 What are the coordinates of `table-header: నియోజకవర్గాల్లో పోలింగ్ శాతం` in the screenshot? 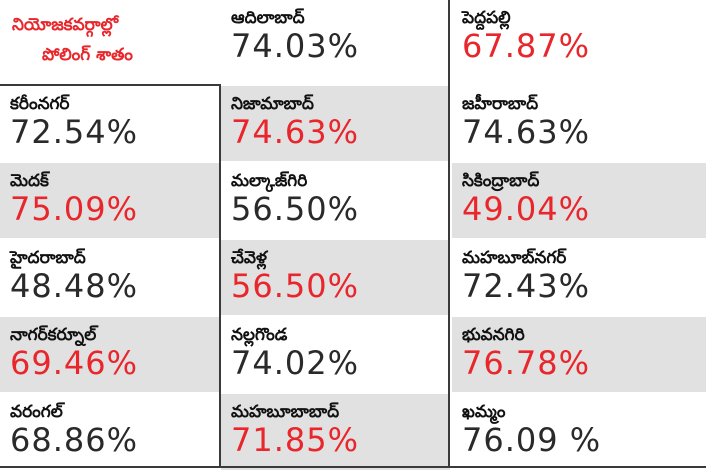 It's located at (109, 42).